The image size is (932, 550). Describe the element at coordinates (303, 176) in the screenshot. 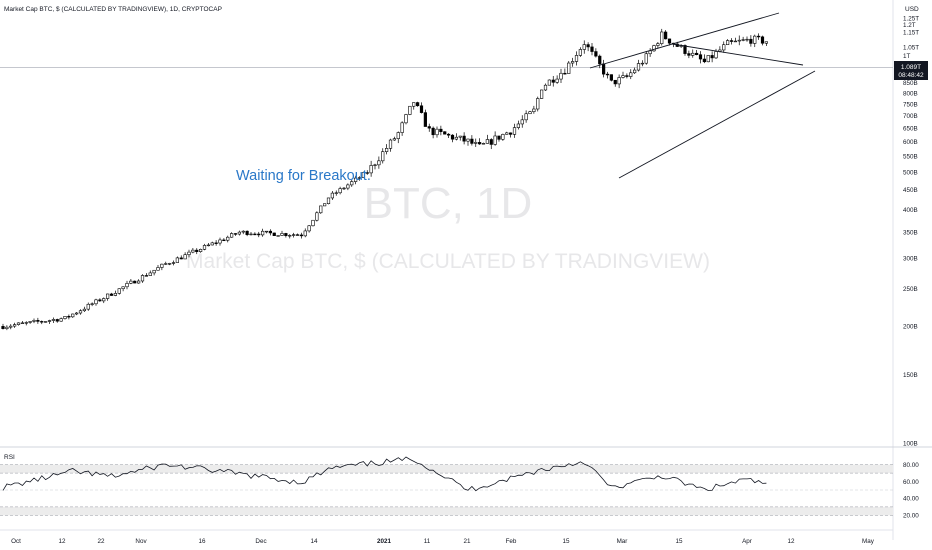

I see `annotation-text: Waiting for Breakout.` at that location.